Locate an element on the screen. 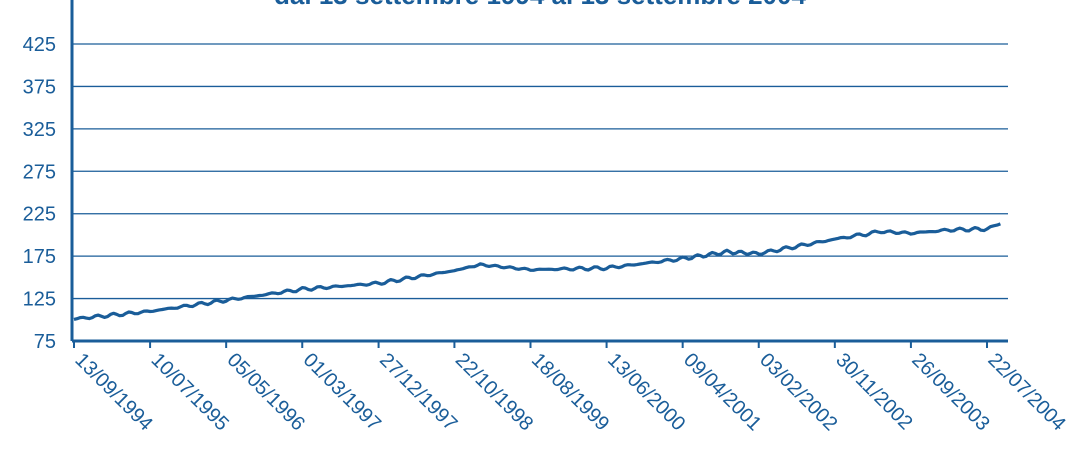 The height and width of the screenshot is (459, 1084). y-tick-label: 325 is located at coordinates (39, 130).